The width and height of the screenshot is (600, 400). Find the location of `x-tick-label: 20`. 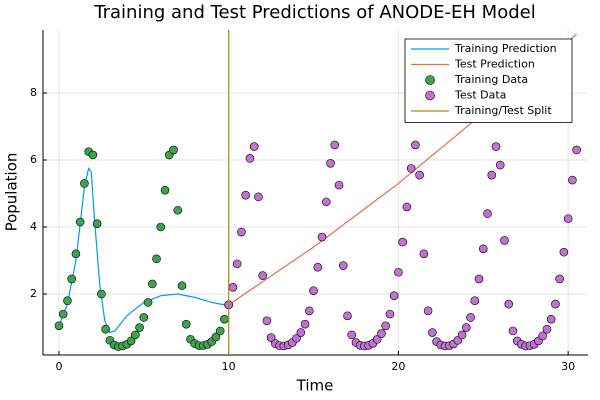

x-tick-label: 20 is located at coordinates (398, 366).